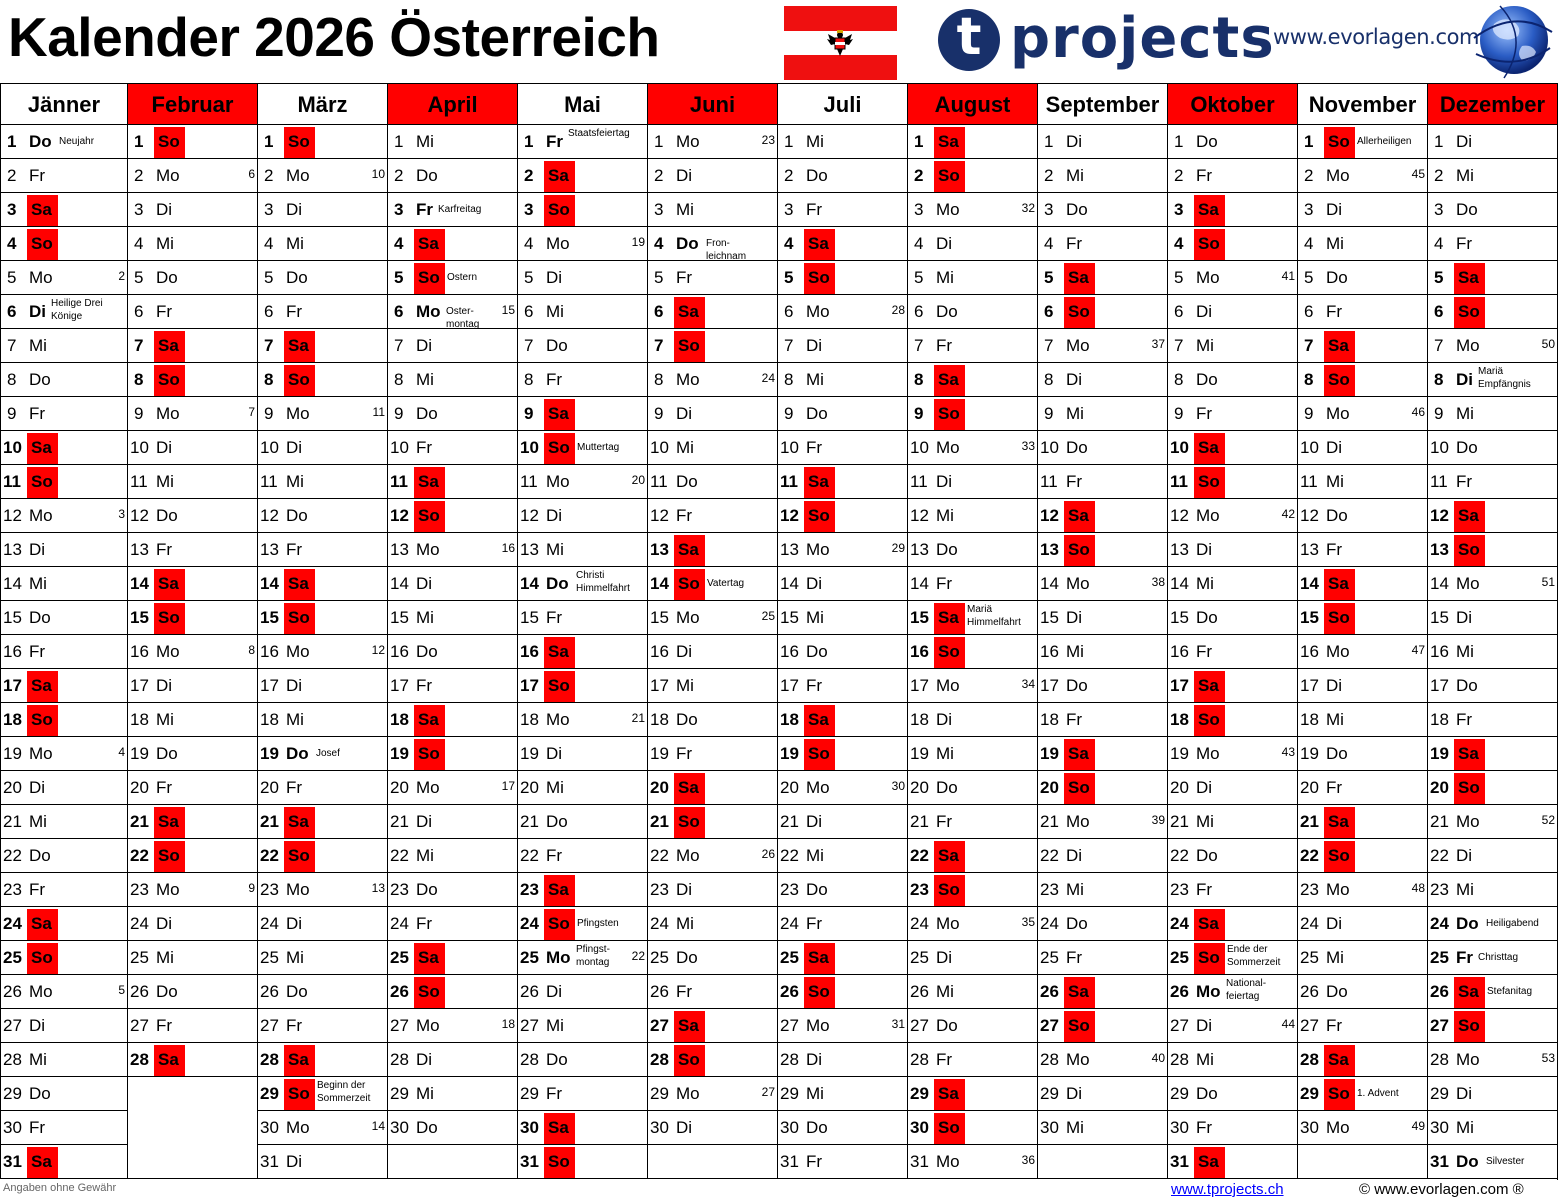  Describe the element at coordinates (582, 992) in the screenshot. I see `day-row: 26 Di` at that location.